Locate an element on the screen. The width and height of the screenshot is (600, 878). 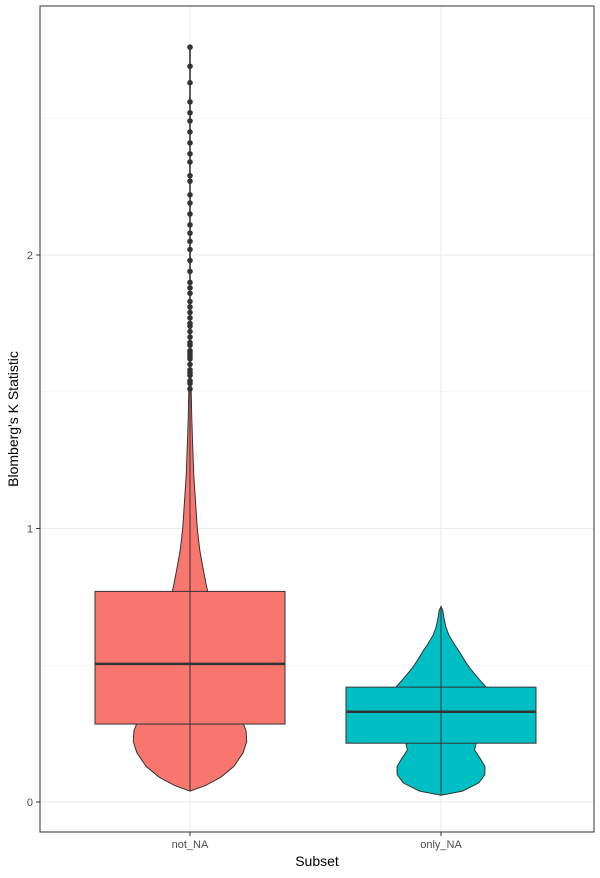
x-axis-title: Subset is located at coordinates (317, 861).